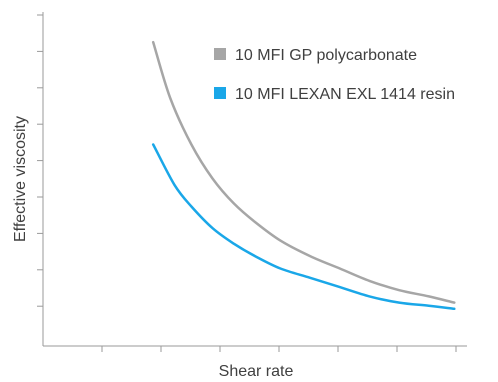 This screenshot has height=382, width=498. Describe the element at coordinates (20, 179) in the screenshot. I see `y-axis-label: Effective viscosity` at that location.